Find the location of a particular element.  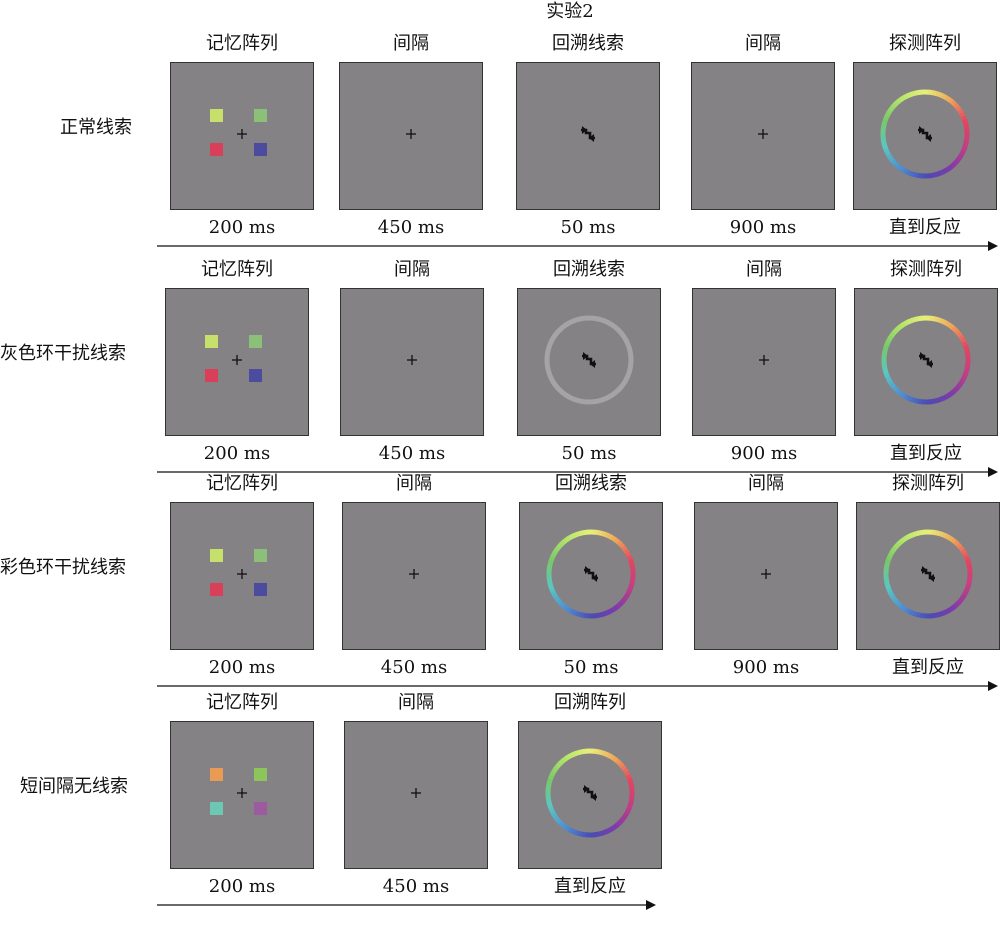

gray-ring is located at coordinates (589, 360).